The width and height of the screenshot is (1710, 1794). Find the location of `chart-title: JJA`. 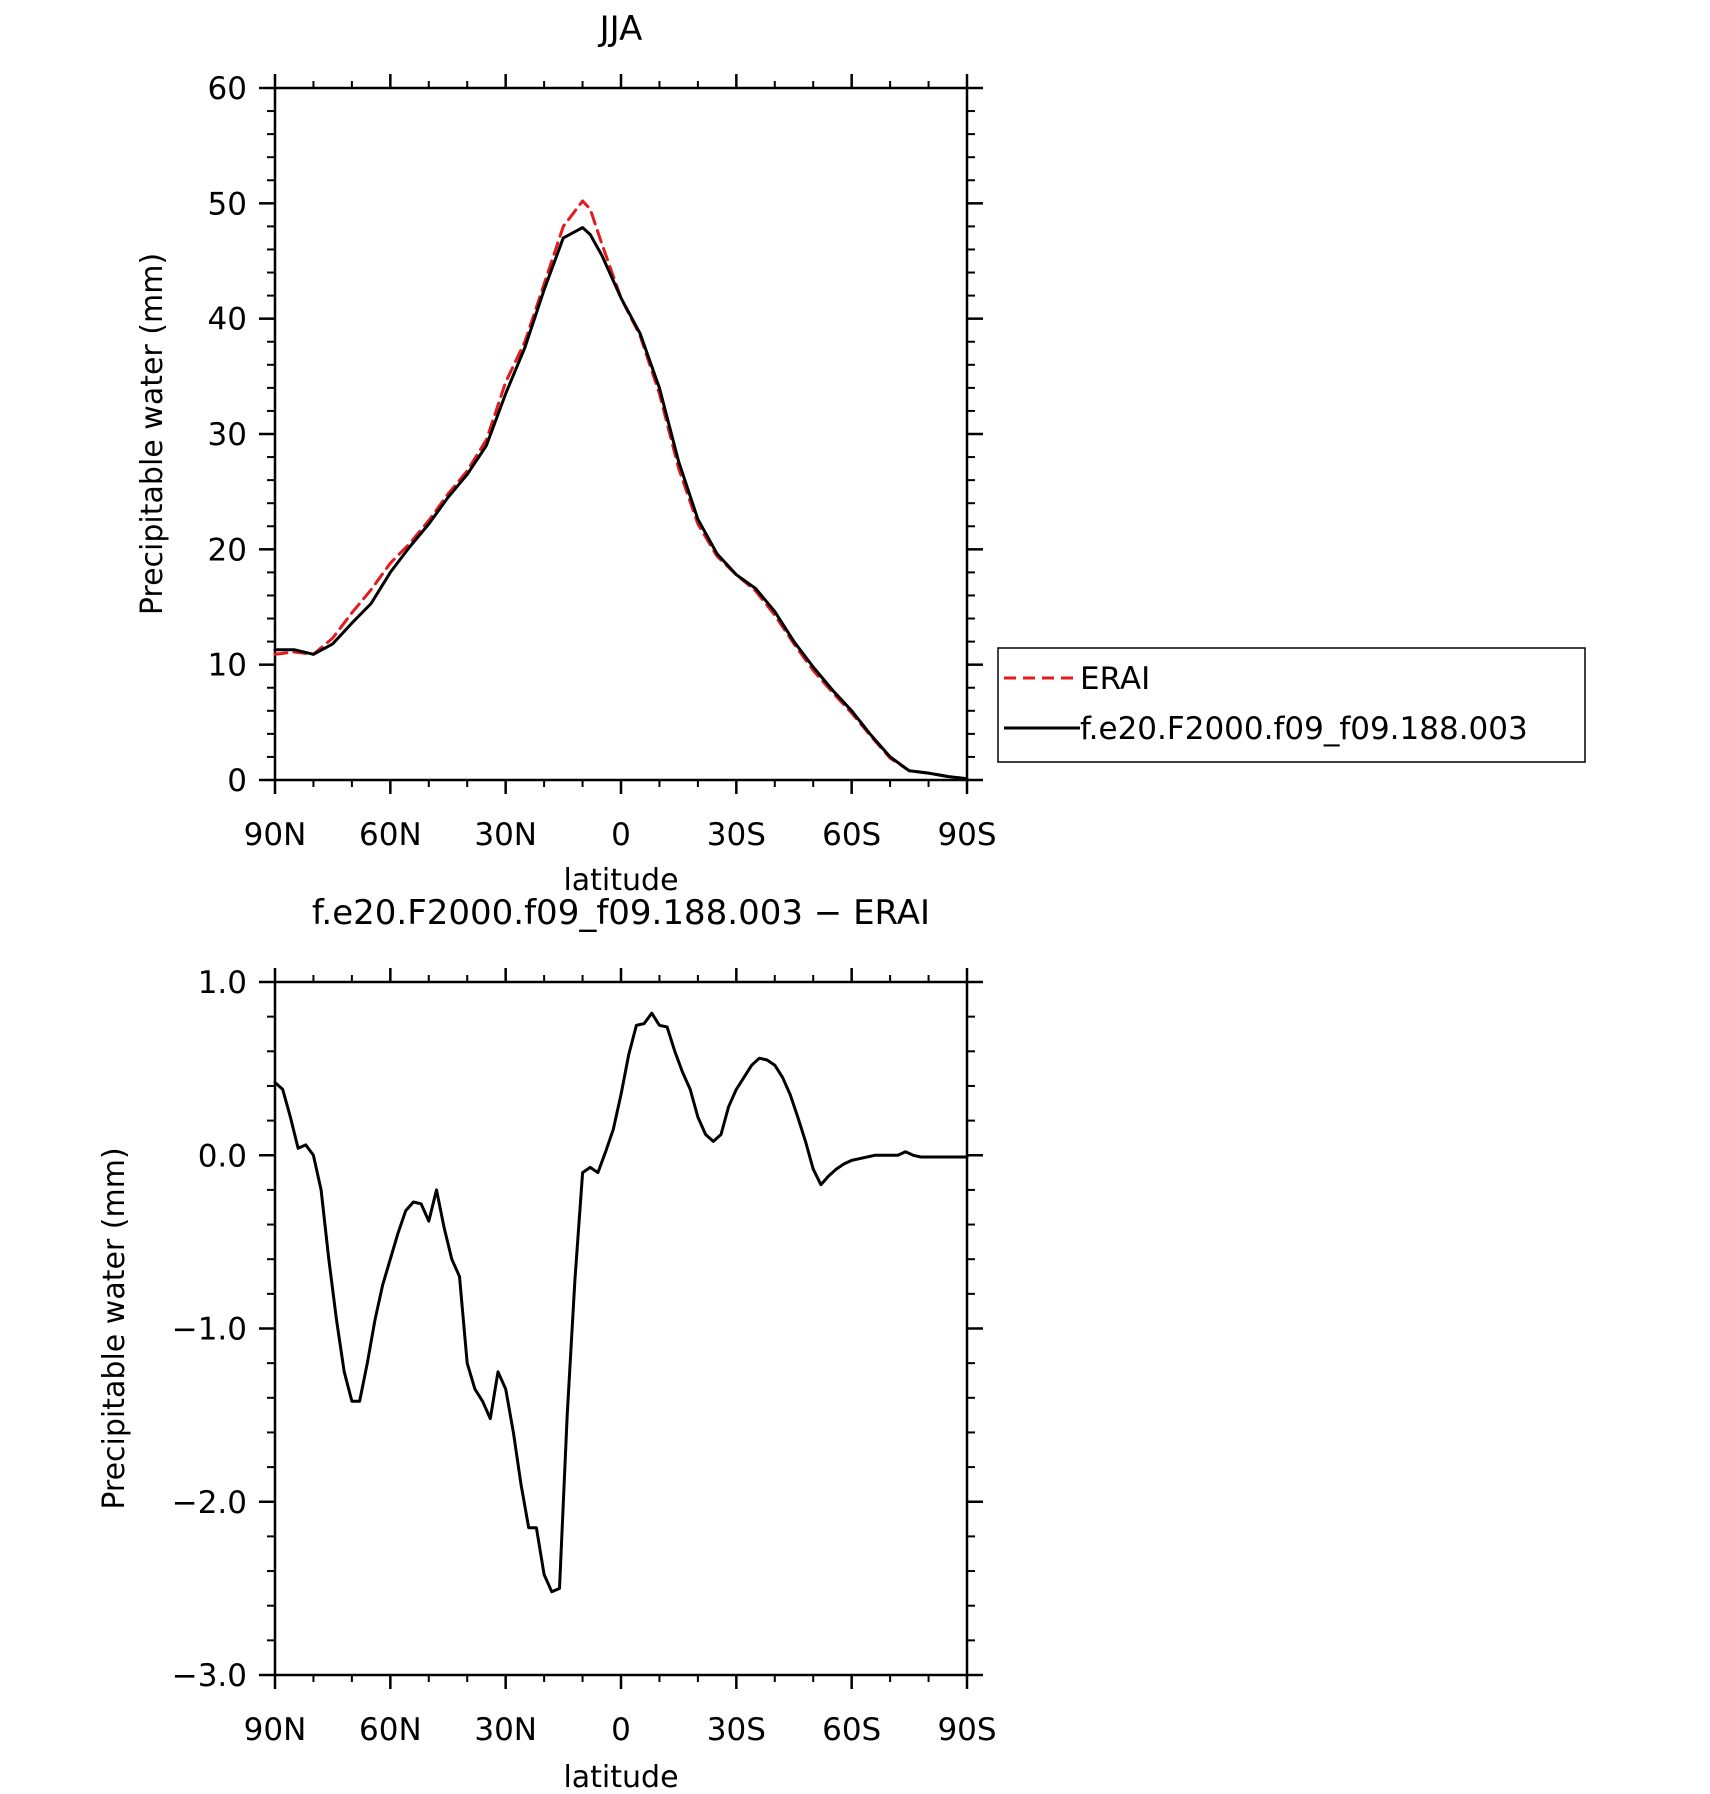

chart-title: JJA is located at coordinates (620, 29).